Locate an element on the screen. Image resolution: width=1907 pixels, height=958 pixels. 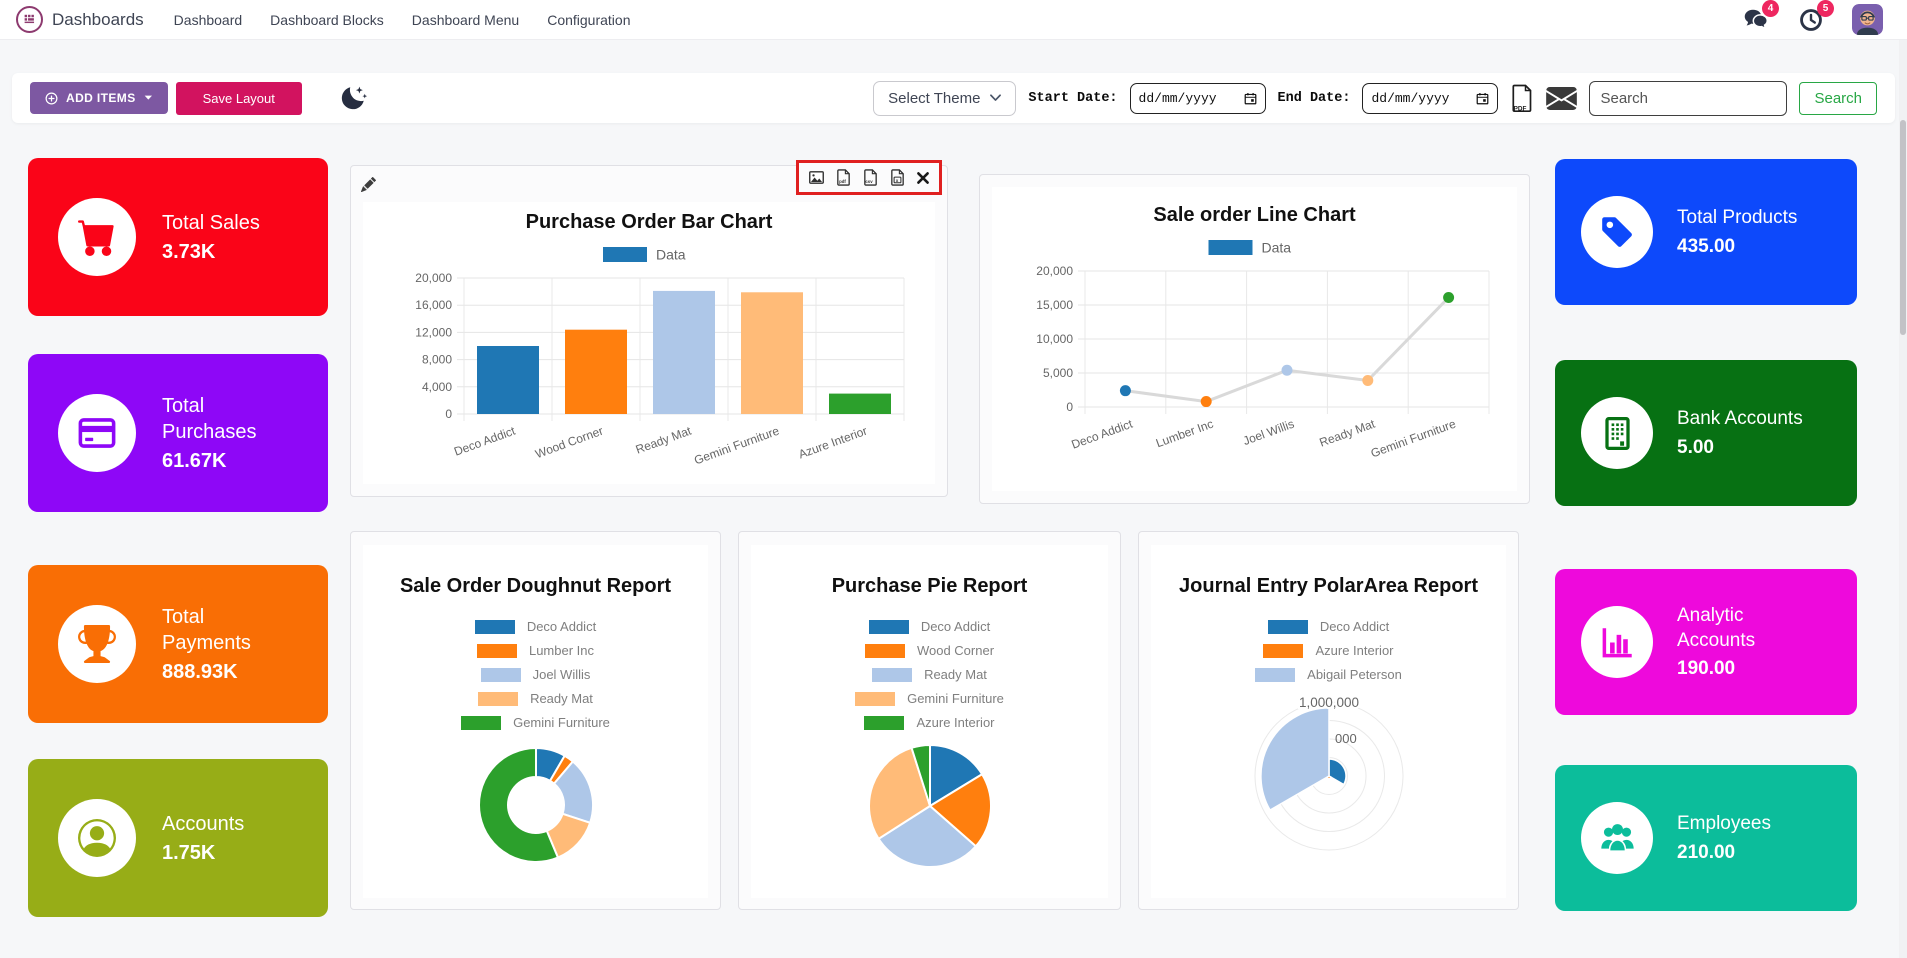
menu-item-configuration: Configuration is located at coordinates (589, 19).